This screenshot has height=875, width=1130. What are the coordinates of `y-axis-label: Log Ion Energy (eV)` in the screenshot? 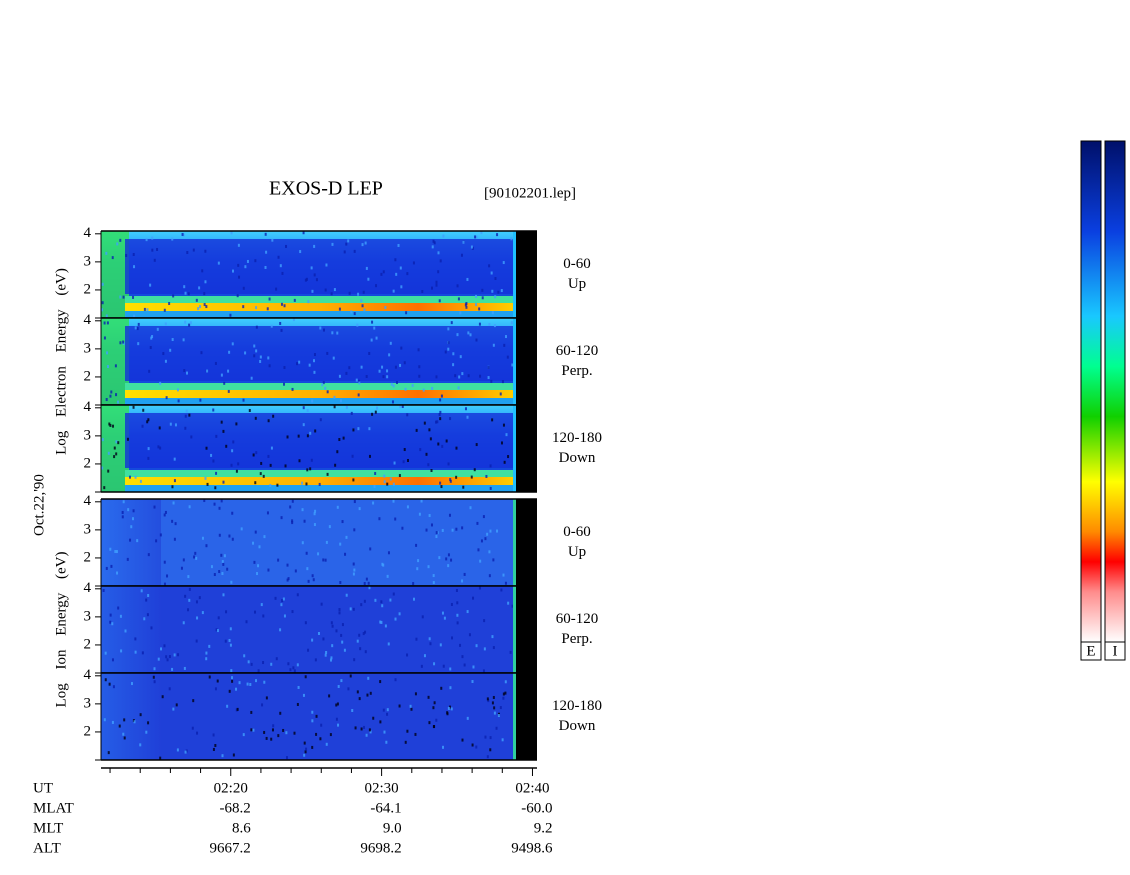 It's located at (61, 630).